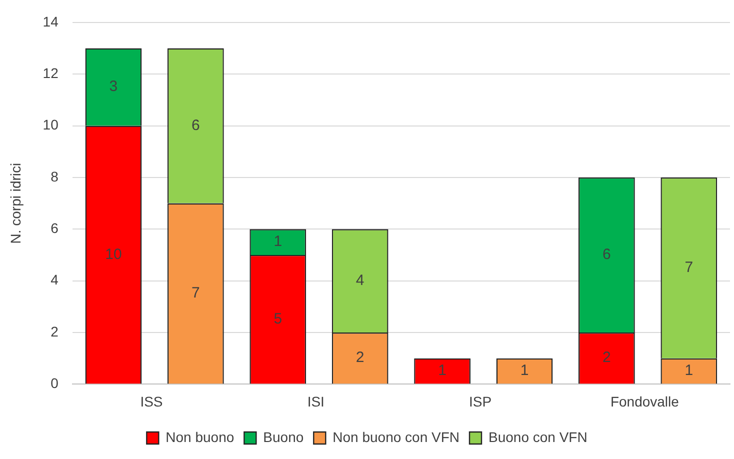 The image size is (734, 459). I want to click on data-label: 3, so click(113, 87).